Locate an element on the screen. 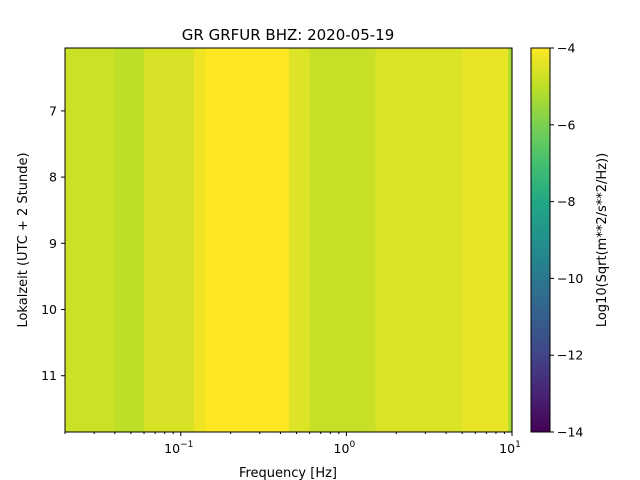 This screenshot has height=480, width=640. x-tick-label: 10¹ is located at coordinates (510, 448).